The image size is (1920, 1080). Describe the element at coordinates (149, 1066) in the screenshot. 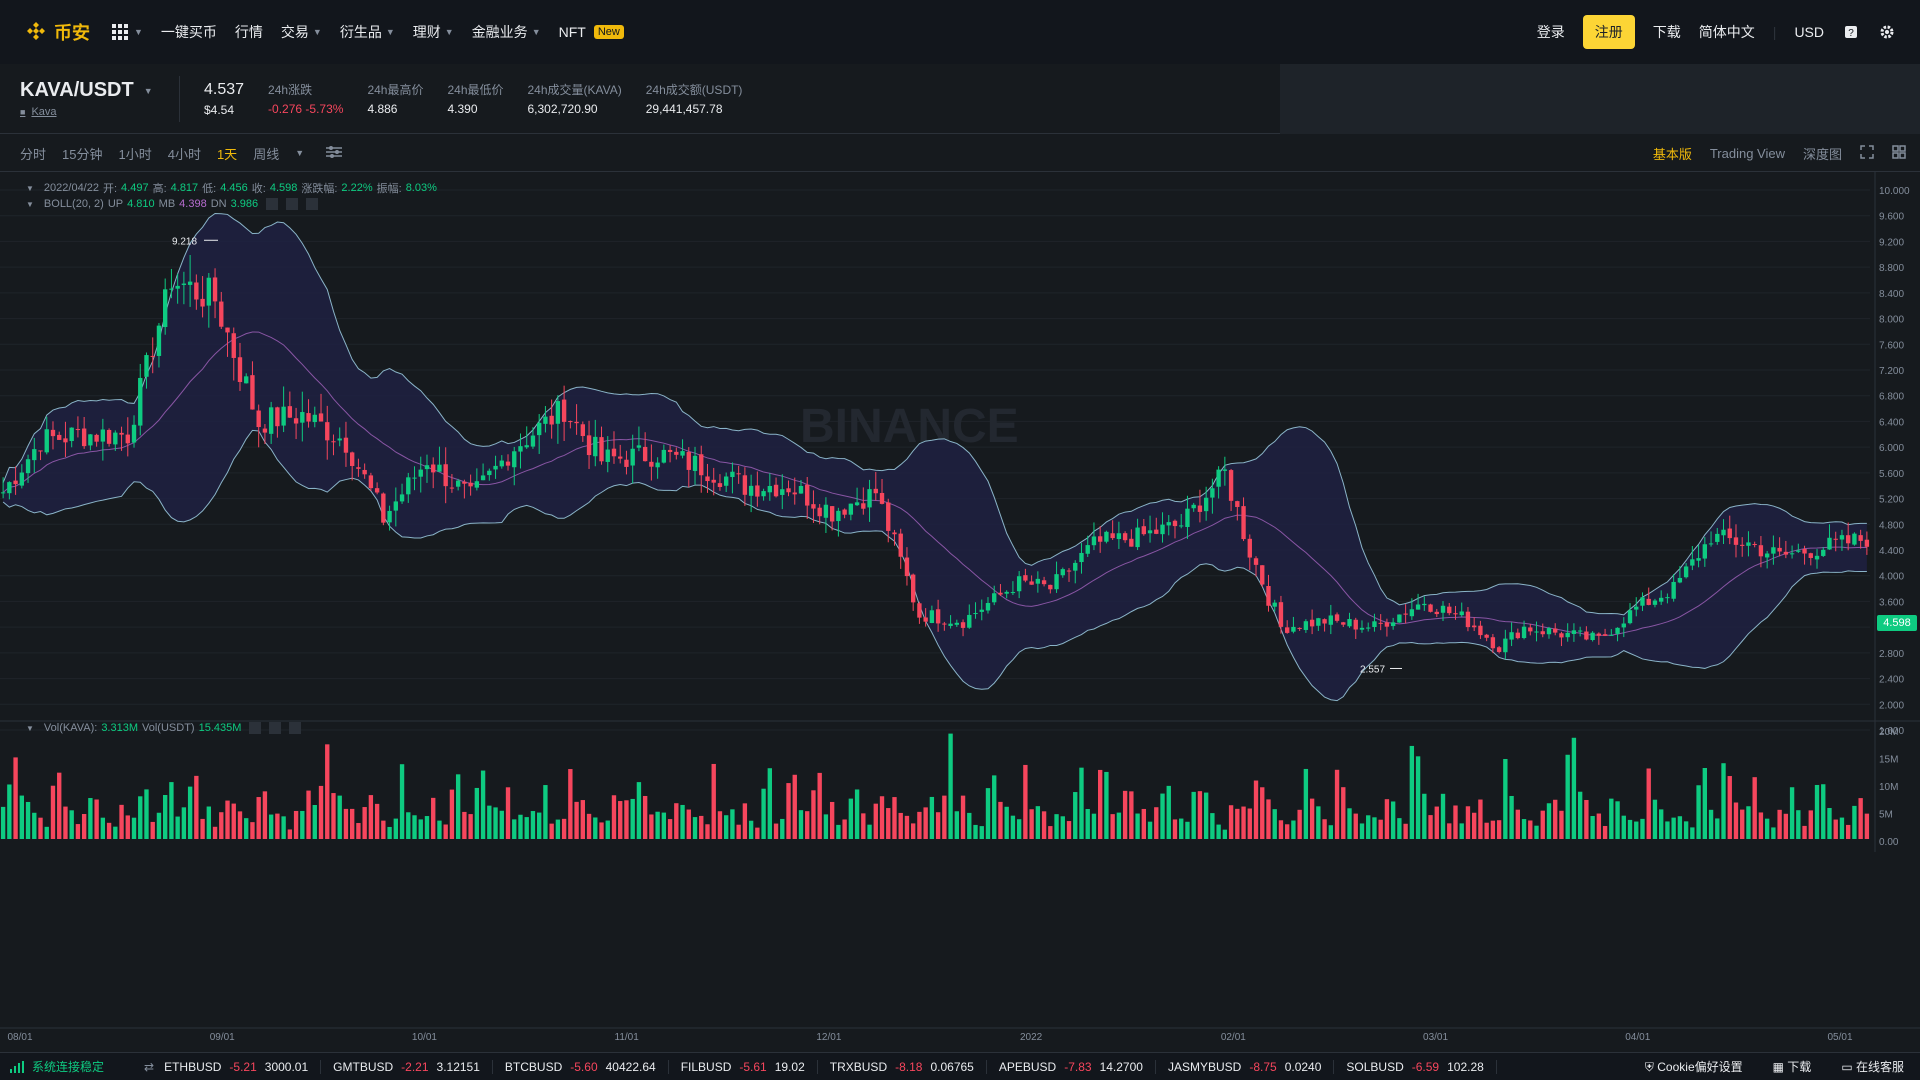

I see `transfer-icon: ⇄` at that location.